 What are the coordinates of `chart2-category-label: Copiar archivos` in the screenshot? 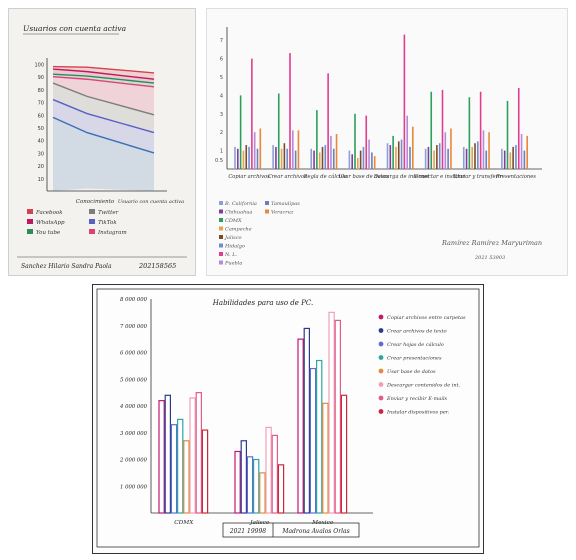 It's located at (249, 177).